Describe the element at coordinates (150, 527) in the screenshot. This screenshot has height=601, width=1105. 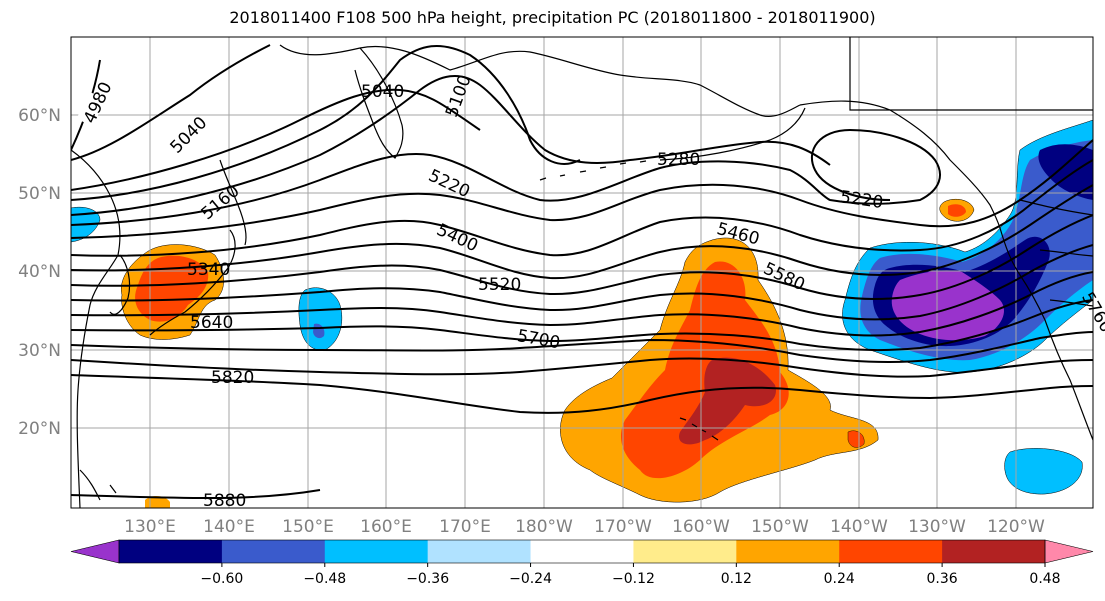
I see `lon-label: 130°E` at that location.